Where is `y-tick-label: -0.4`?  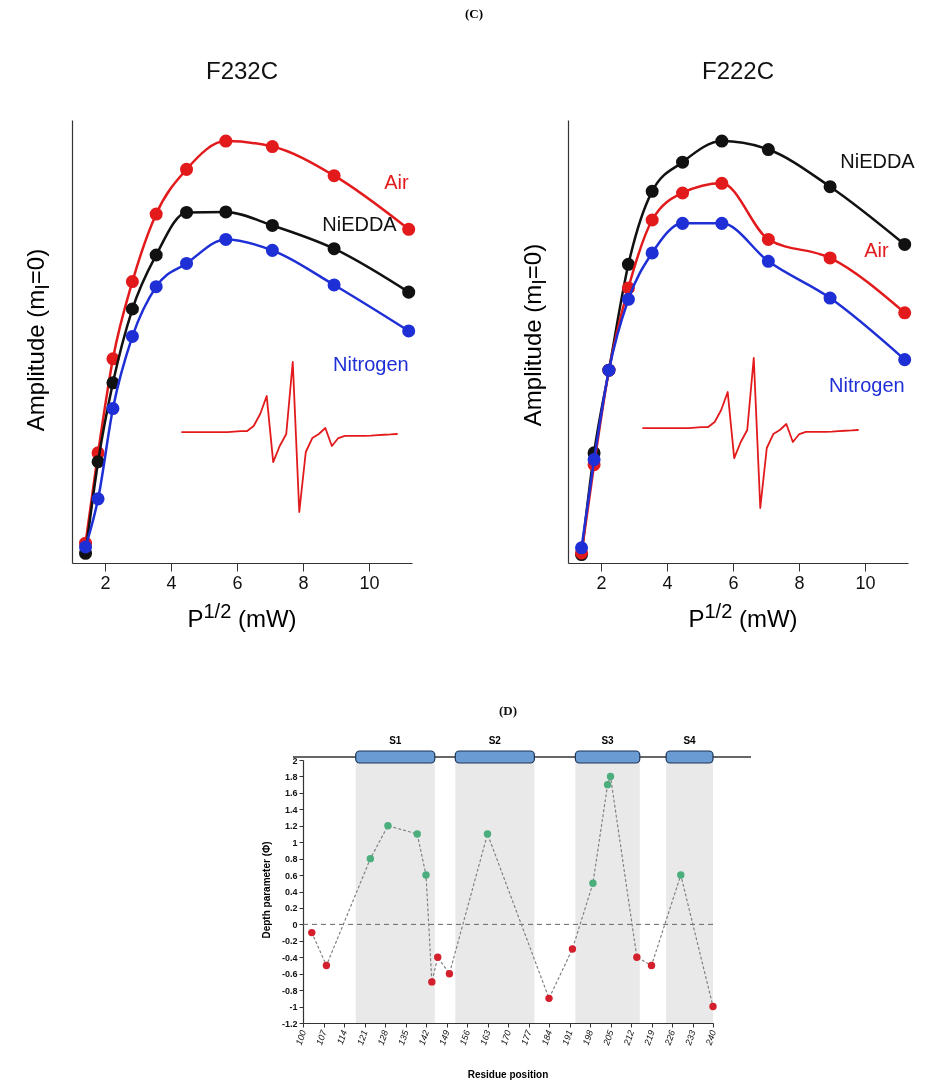
y-tick-label: -0.4 is located at coordinates (289, 957).